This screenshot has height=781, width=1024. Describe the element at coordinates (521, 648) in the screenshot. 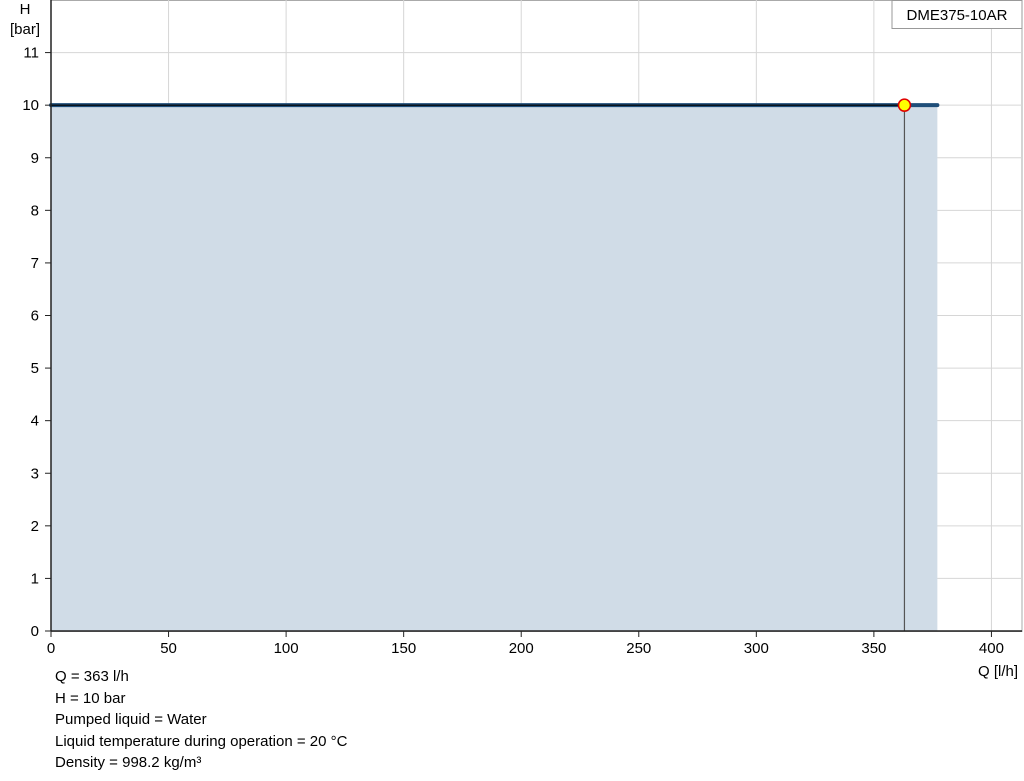

I see `x-tick-label: 200` at that location.